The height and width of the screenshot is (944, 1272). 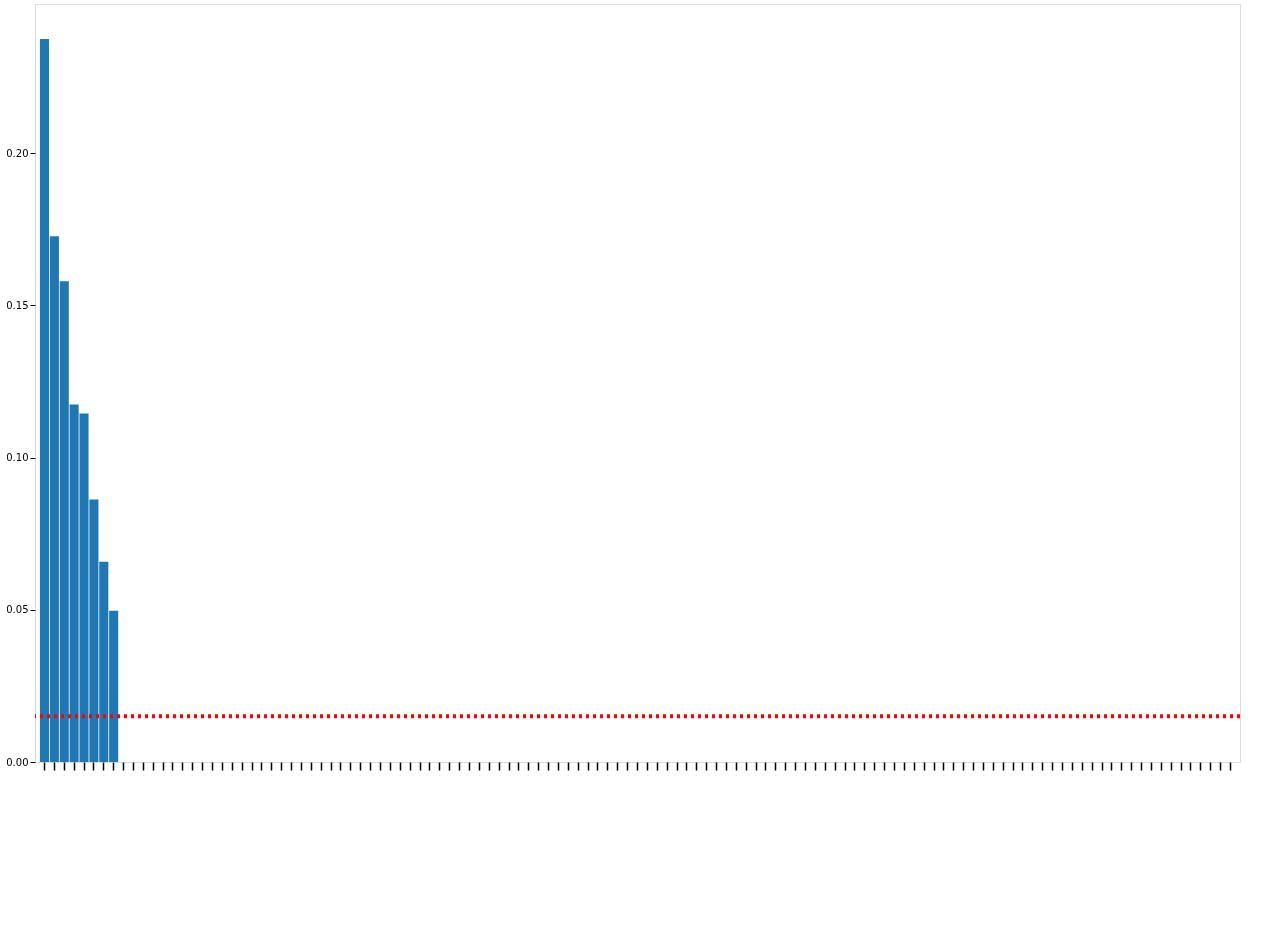 I want to click on y-tick-label: 0.05, so click(x=17, y=610).